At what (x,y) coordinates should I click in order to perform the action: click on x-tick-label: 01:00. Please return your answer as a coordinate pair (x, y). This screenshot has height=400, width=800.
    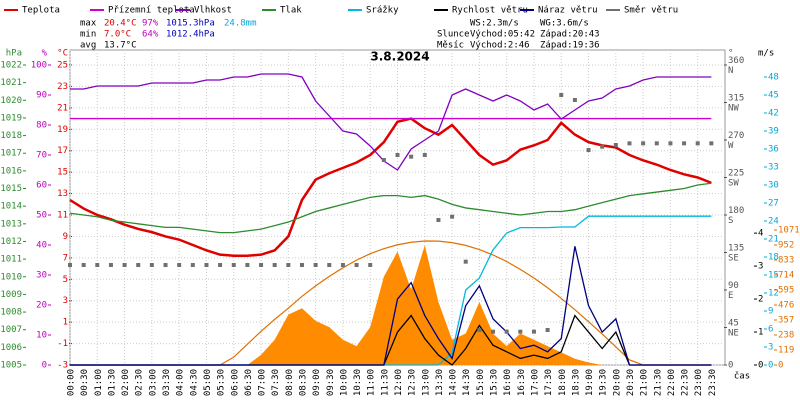
    Looking at the image, I should click on (99, 382).